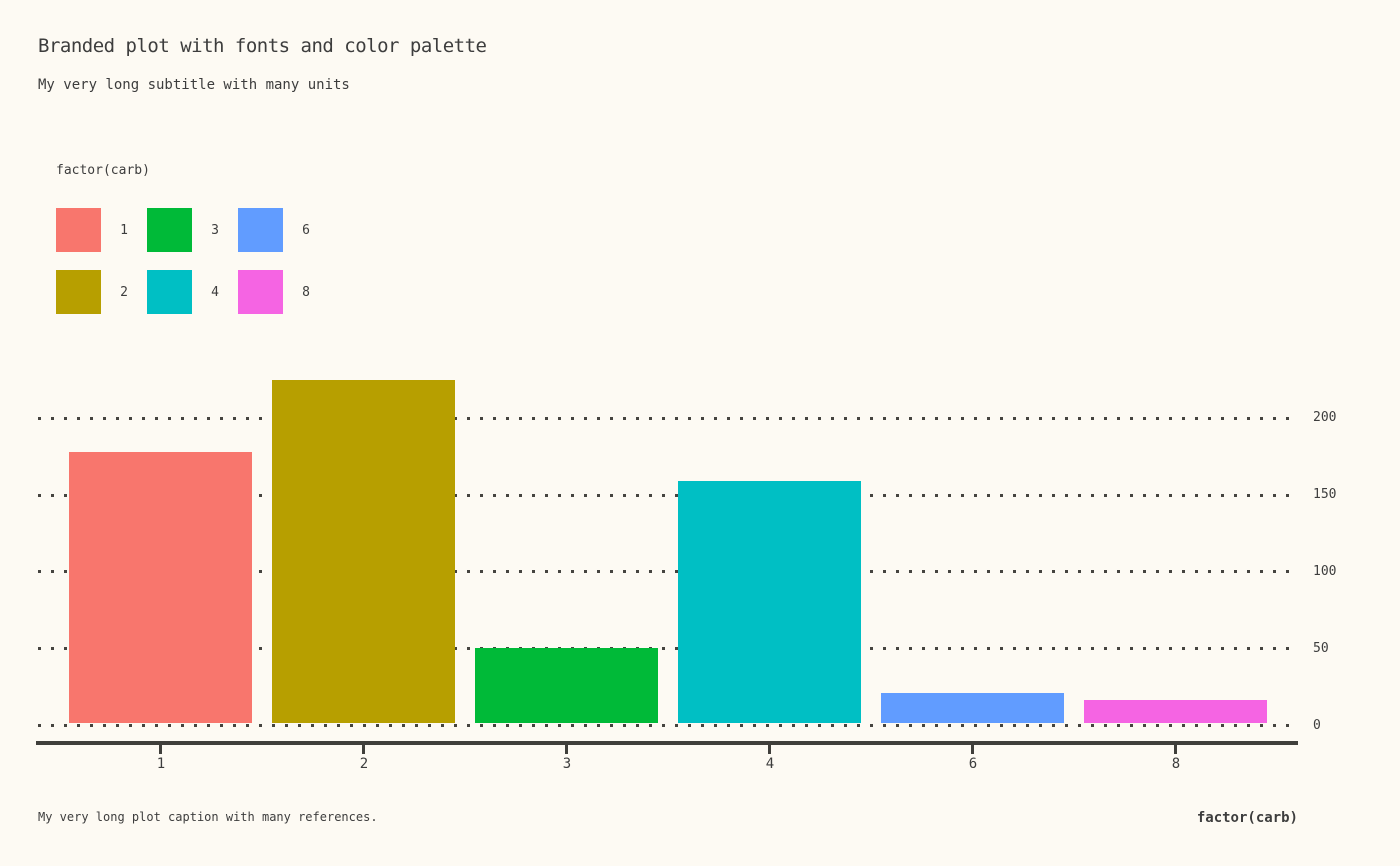 The image size is (1400, 866). Describe the element at coordinates (1176, 764) in the screenshot. I see `x-axis-label-8: 8` at that location.